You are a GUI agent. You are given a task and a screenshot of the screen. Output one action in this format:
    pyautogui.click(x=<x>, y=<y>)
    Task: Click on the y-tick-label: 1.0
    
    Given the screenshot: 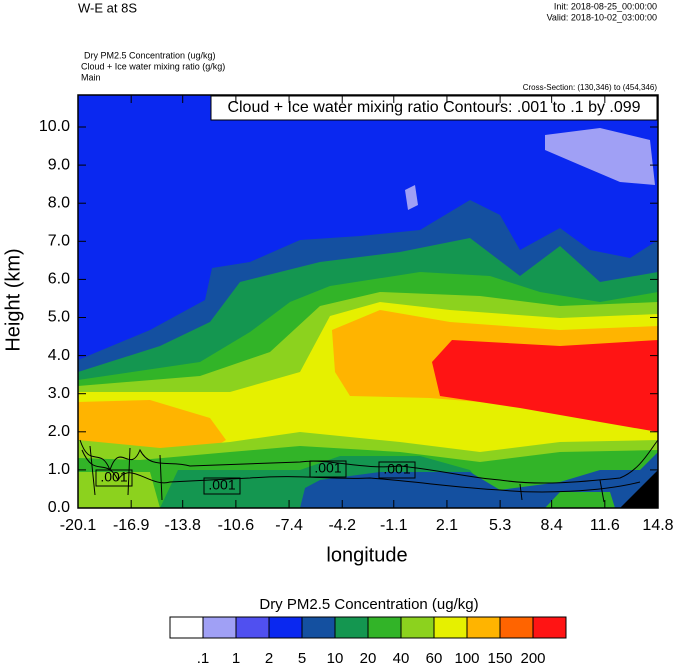 What is the action you would take?
    pyautogui.click(x=59, y=469)
    